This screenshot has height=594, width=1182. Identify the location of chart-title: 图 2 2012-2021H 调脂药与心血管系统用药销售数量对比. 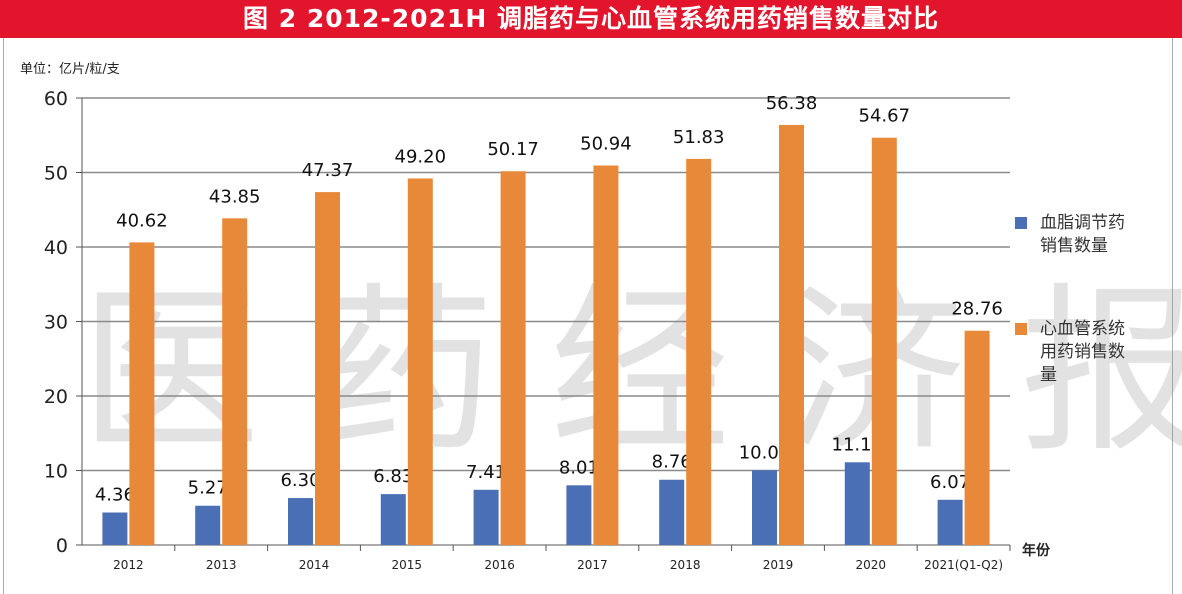
(591, 19).